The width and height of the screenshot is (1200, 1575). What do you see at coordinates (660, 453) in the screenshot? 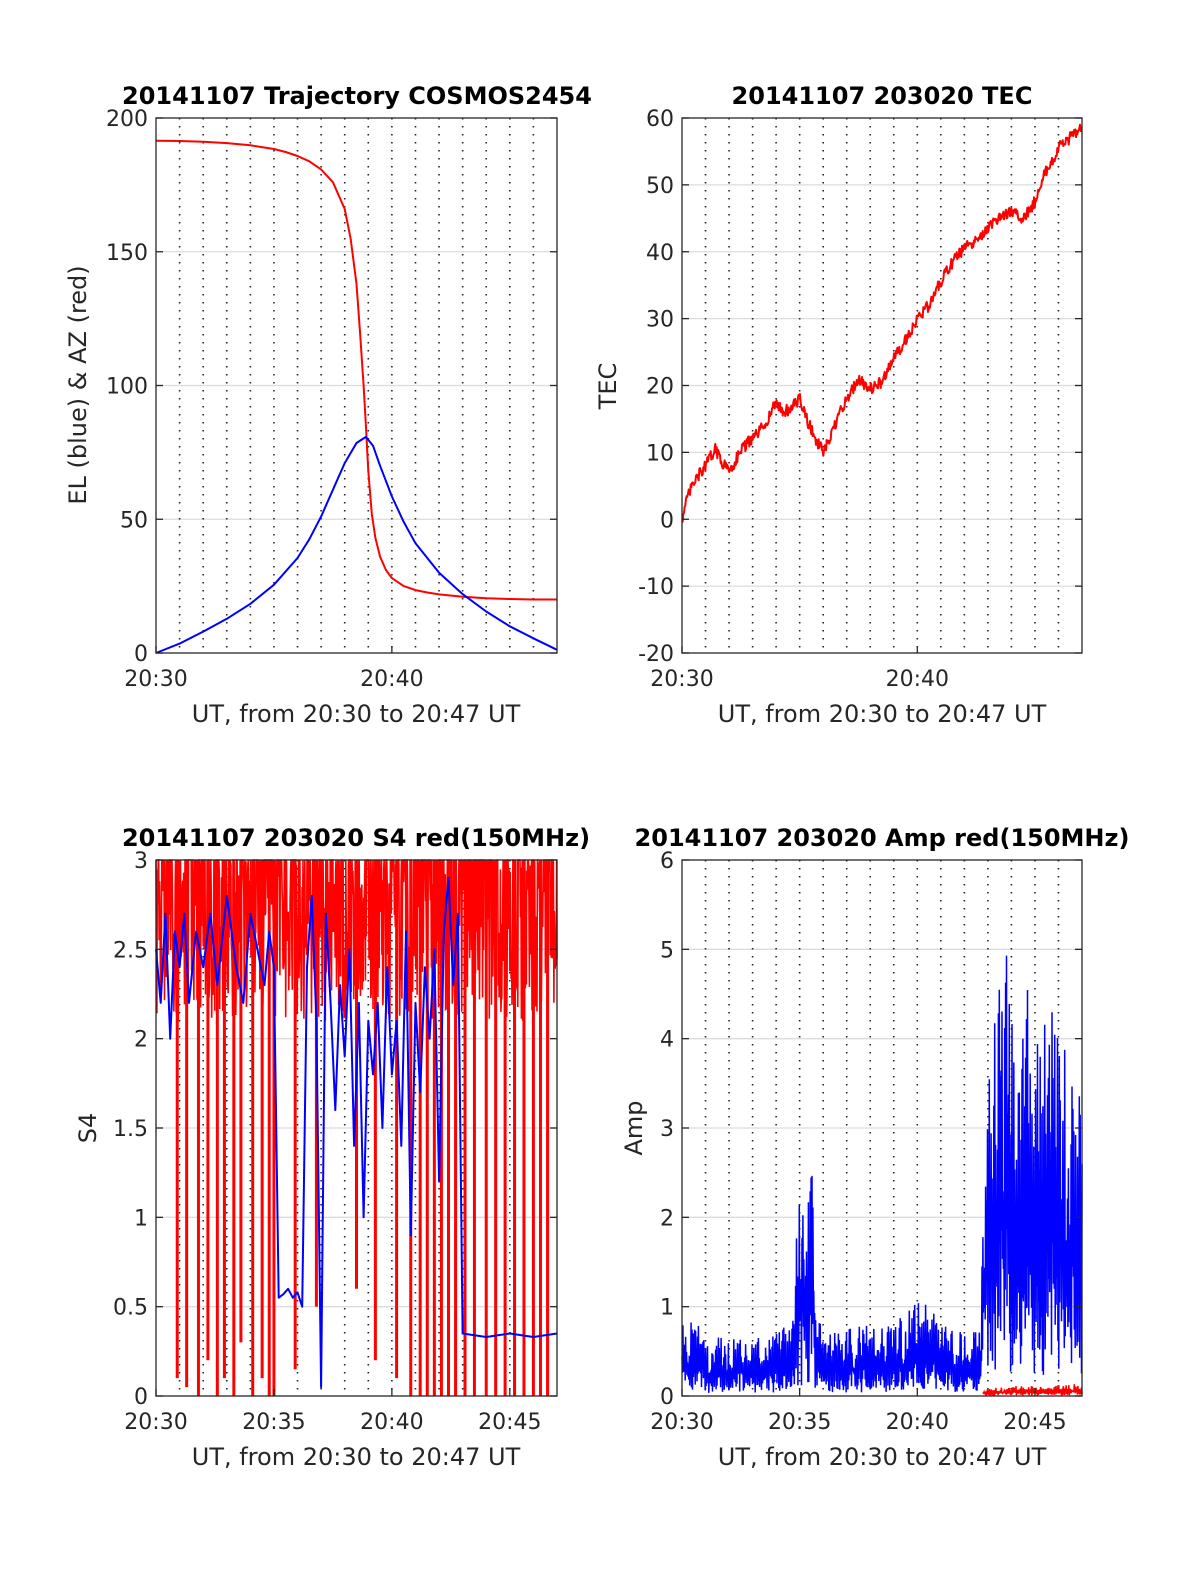
I see `tec-ytick-label: 10` at bounding box center [660, 453].